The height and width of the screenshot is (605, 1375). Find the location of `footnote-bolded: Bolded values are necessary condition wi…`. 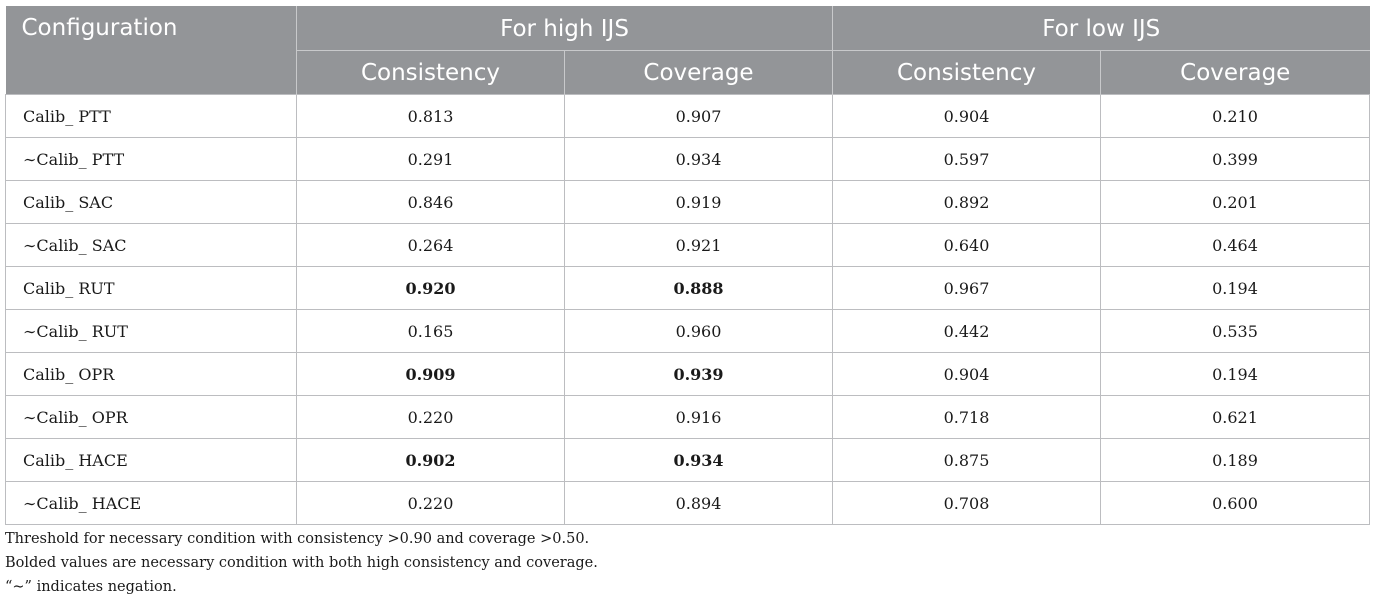

footnote-bolded: Bolded values are necessary condition wi… is located at coordinates (301, 563).